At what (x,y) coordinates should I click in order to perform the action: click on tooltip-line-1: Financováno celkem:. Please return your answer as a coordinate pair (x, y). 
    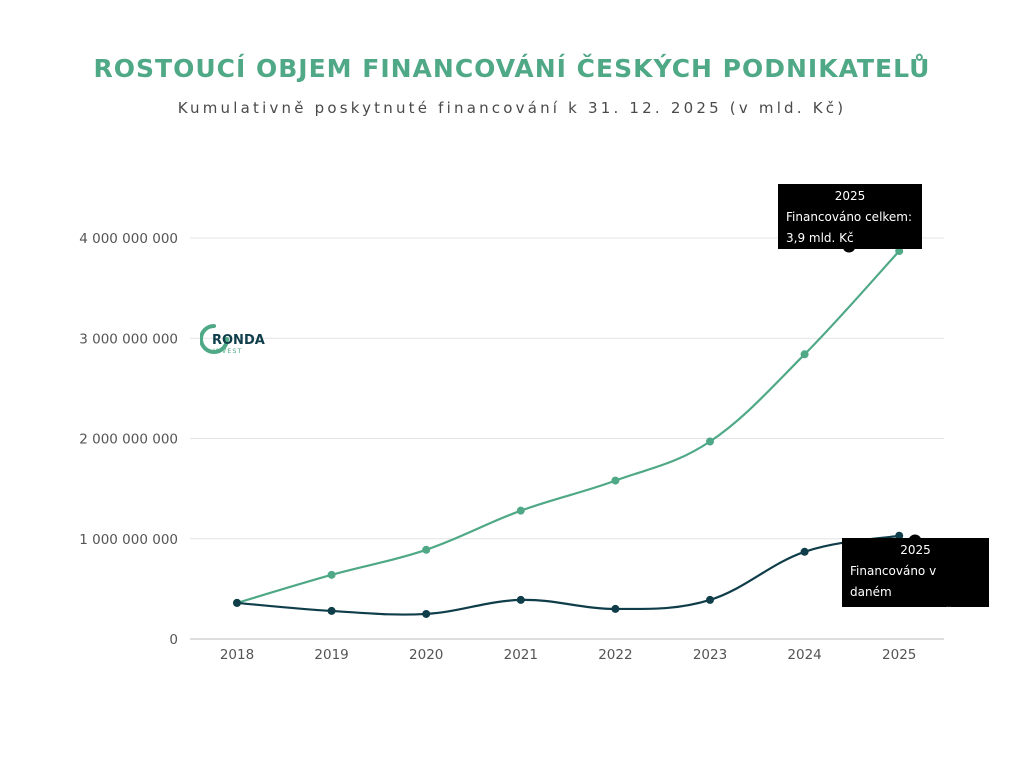
    Looking at the image, I should click on (849, 217).